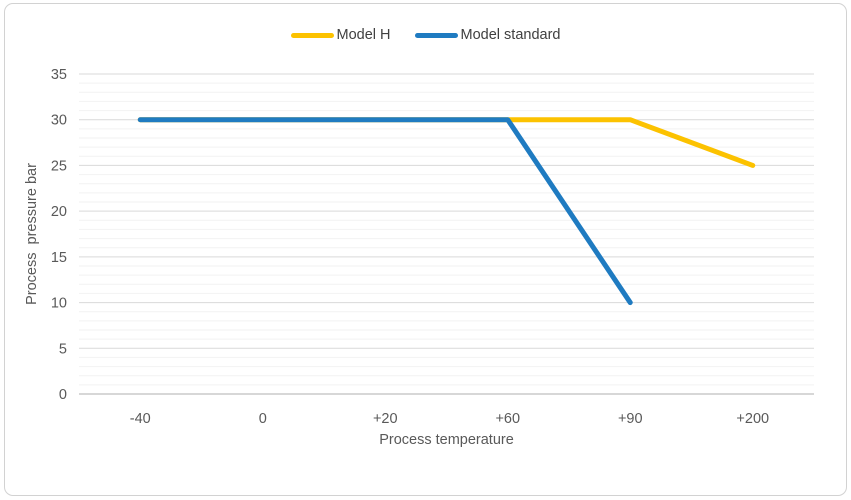 The height and width of the screenshot is (500, 851). Describe the element at coordinates (59, 258) in the screenshot. I see `y-tick-label: 15` at that location.